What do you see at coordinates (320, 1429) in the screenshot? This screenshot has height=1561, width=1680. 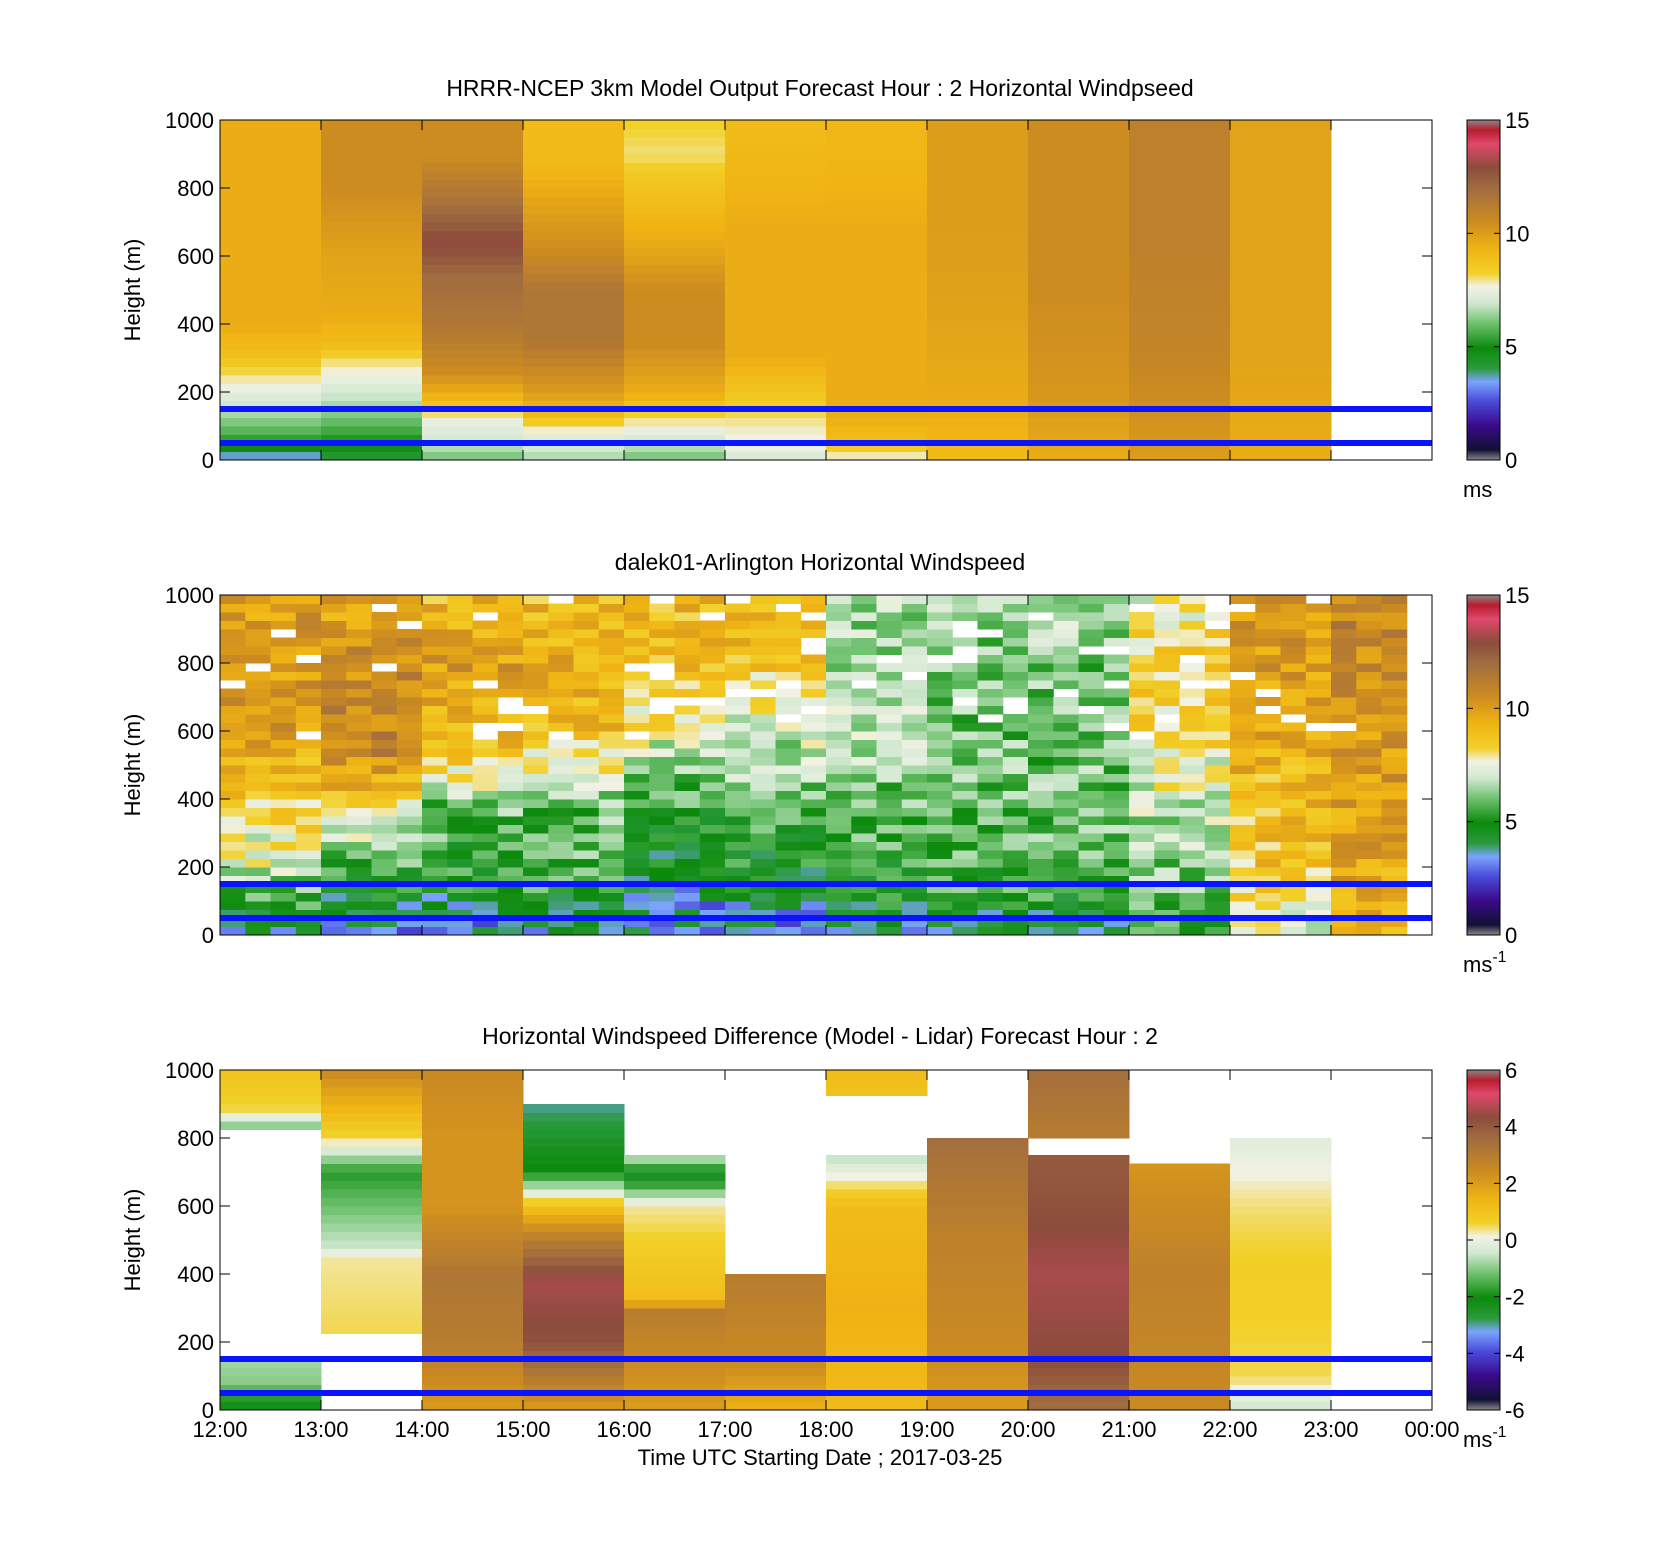 I see `x-tick-label: 13:00` at bounding box center [320, 1429].